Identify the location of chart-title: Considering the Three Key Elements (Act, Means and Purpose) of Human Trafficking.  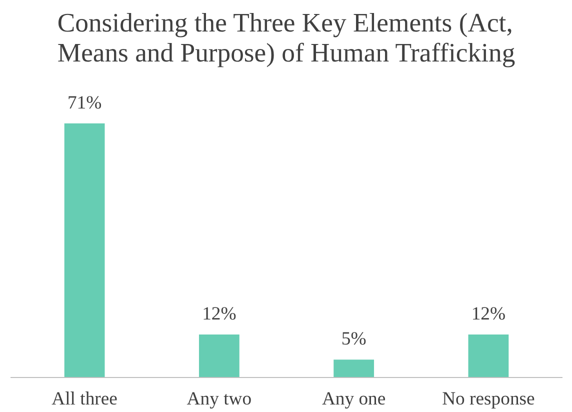
(286, 38).